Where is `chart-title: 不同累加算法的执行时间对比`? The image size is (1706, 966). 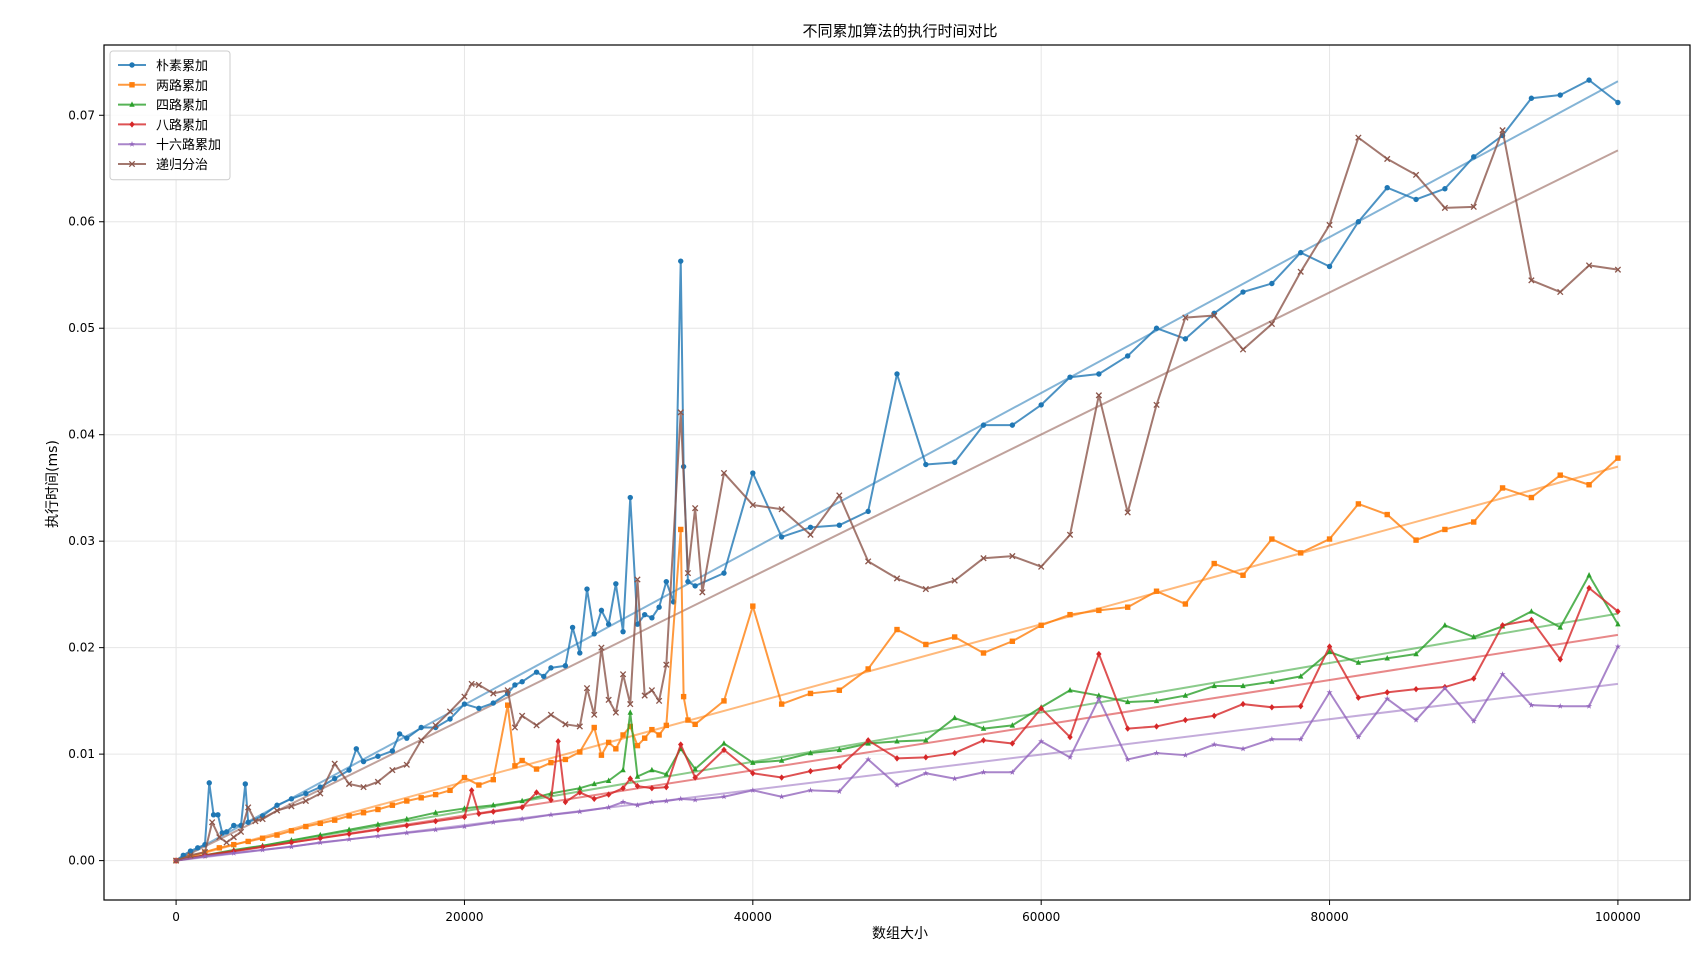
chart-title: 不同累加算法的执行时间对比 is located at coordinates (899, 31).